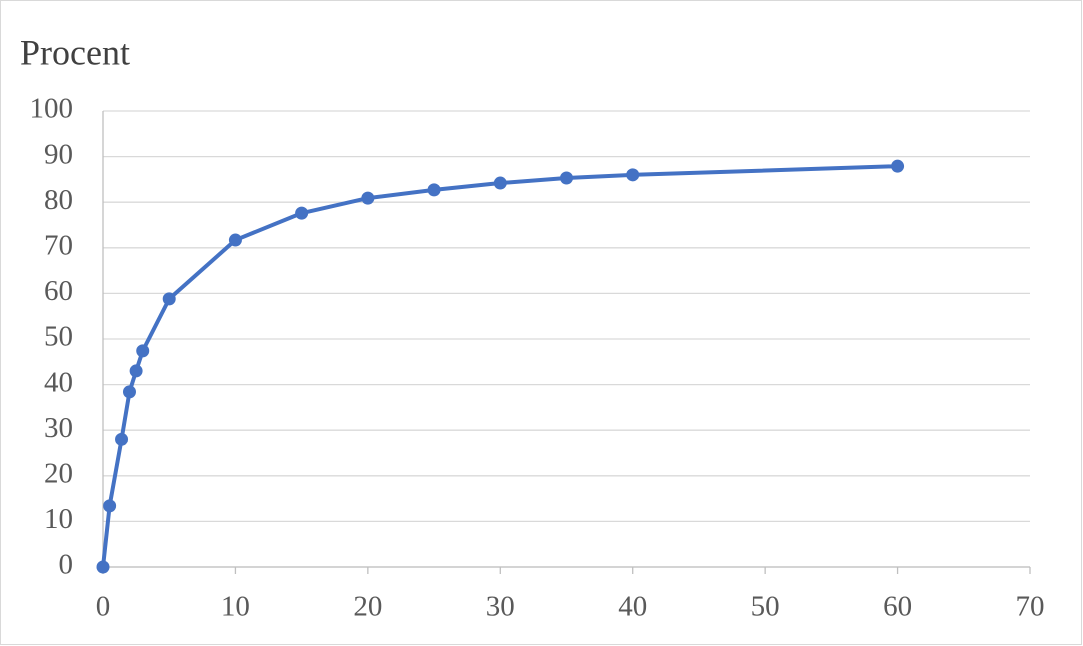 The height and width of the screenshot is (646, 1083). What do you see at coordinates (58, 245) in the screenshot?
I see `y-tick-label: 70` at bounding box center [58, 245].